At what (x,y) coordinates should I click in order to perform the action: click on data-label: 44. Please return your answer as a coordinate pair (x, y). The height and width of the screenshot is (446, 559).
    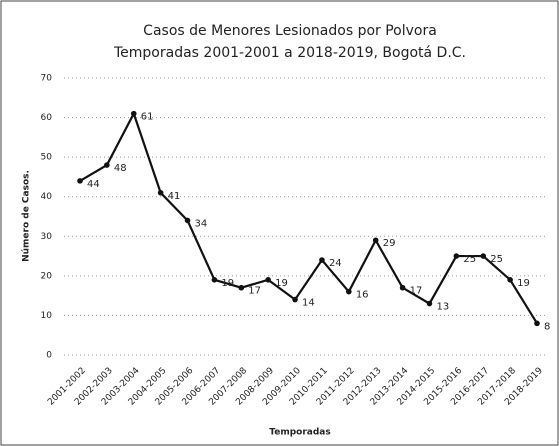
    Looking at the image, I should click on (93, 184).